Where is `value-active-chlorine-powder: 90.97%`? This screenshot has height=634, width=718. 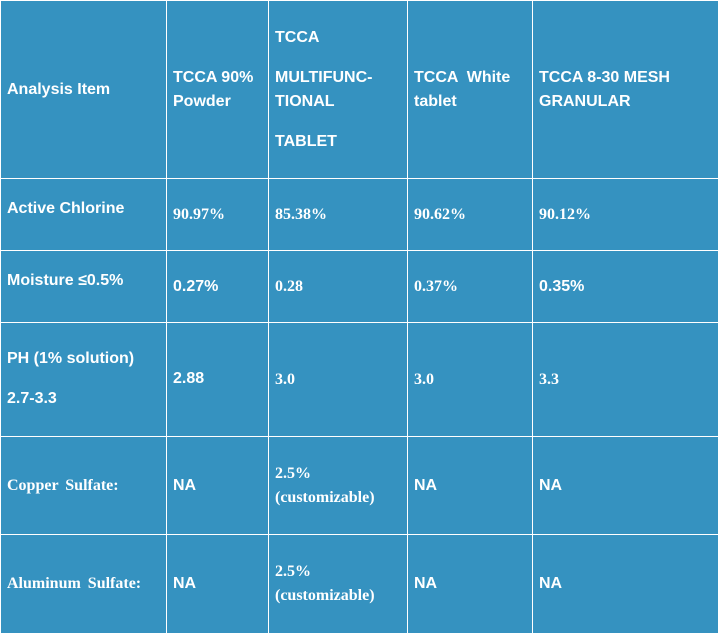
value-active-chlorine-powder: 90.97% is located at coordinates (218, 215).